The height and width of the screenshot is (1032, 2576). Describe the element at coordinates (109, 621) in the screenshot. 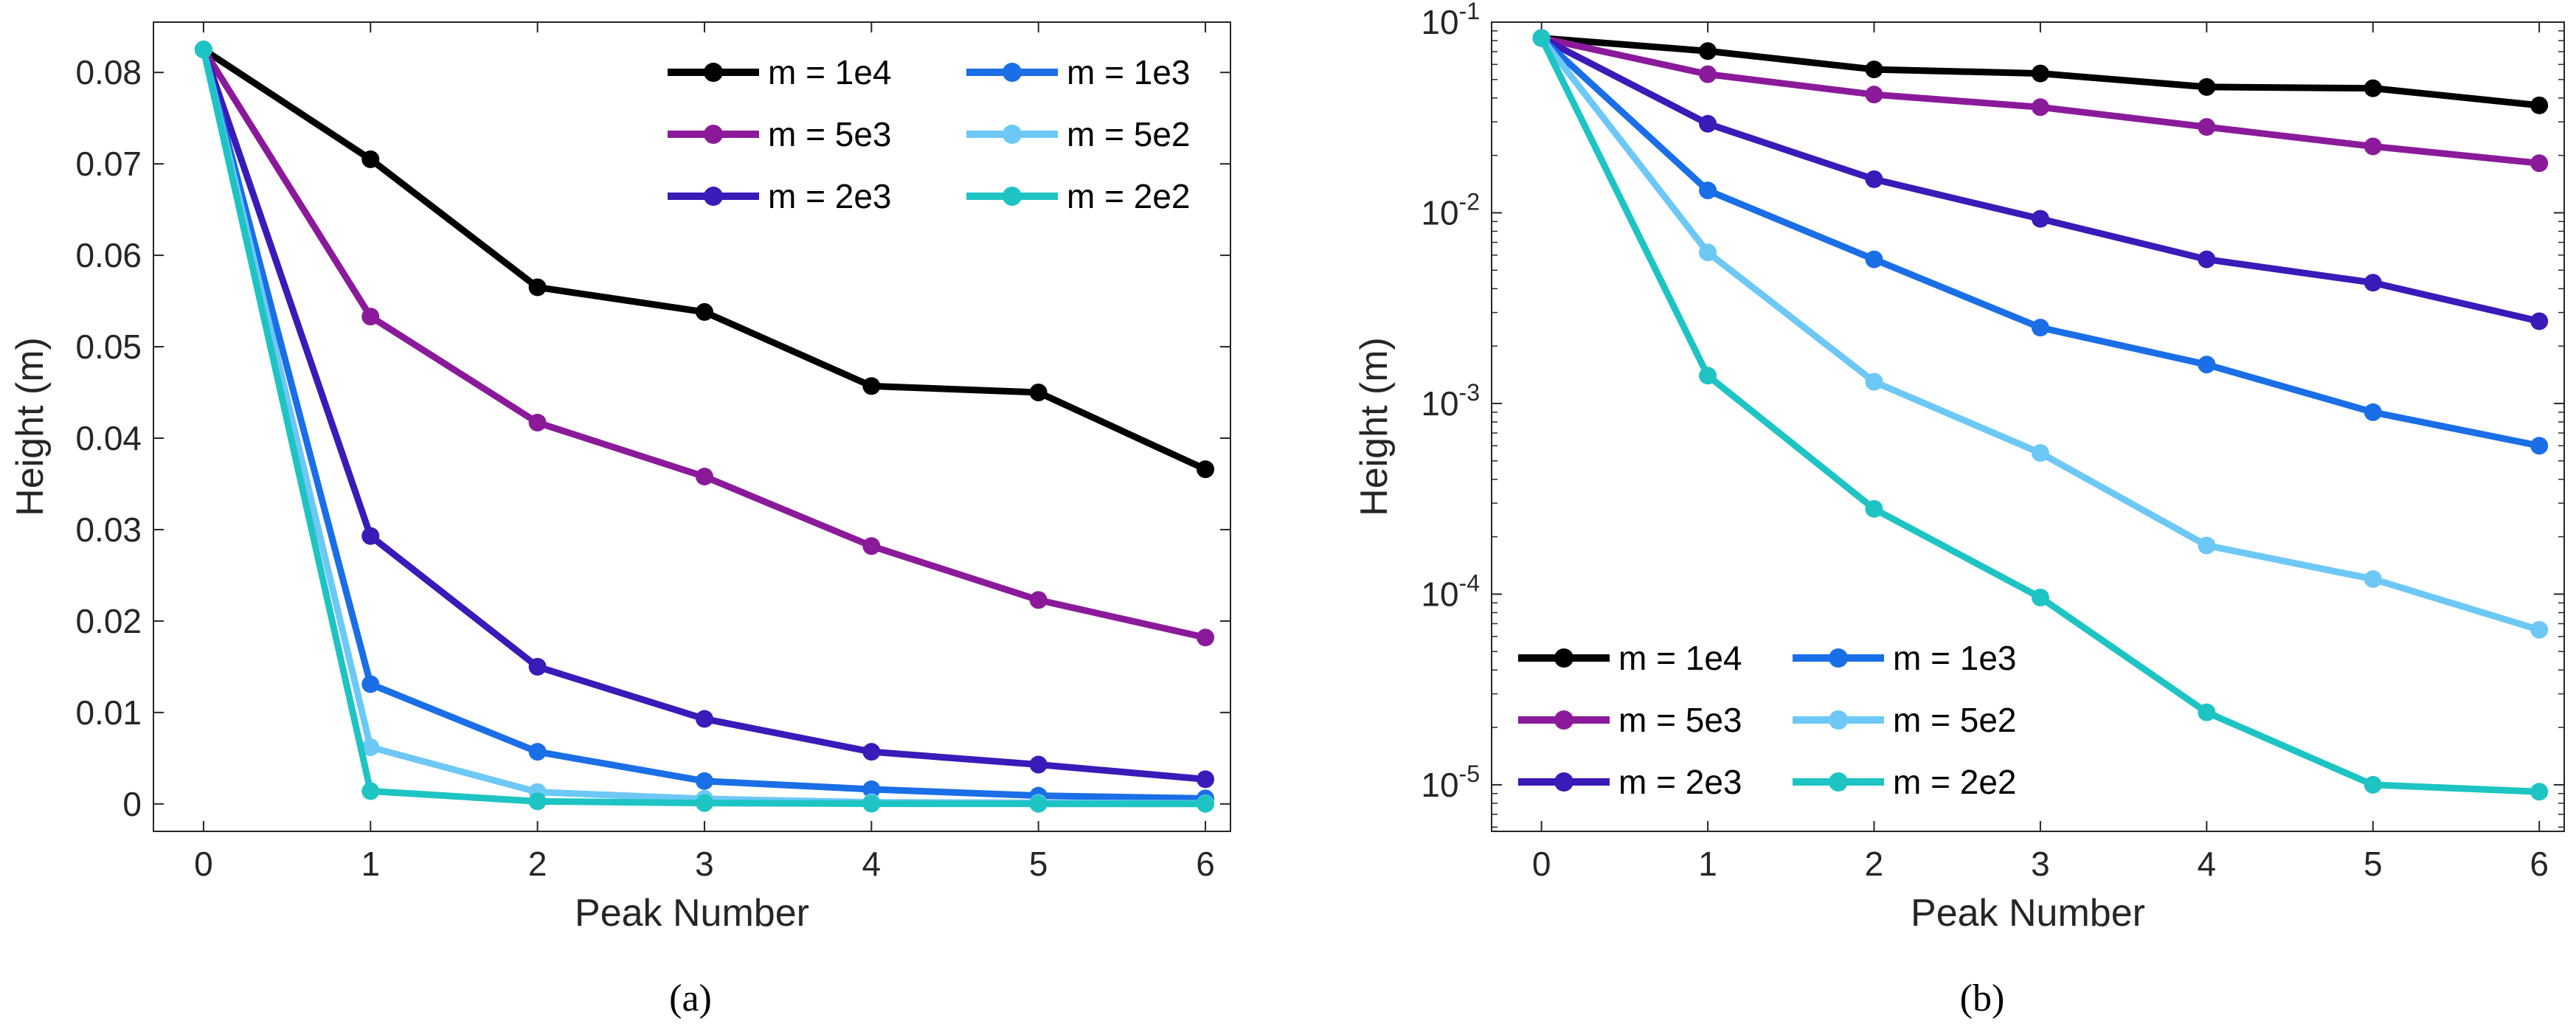

I see `y-tick-label: 0.02` at that location.